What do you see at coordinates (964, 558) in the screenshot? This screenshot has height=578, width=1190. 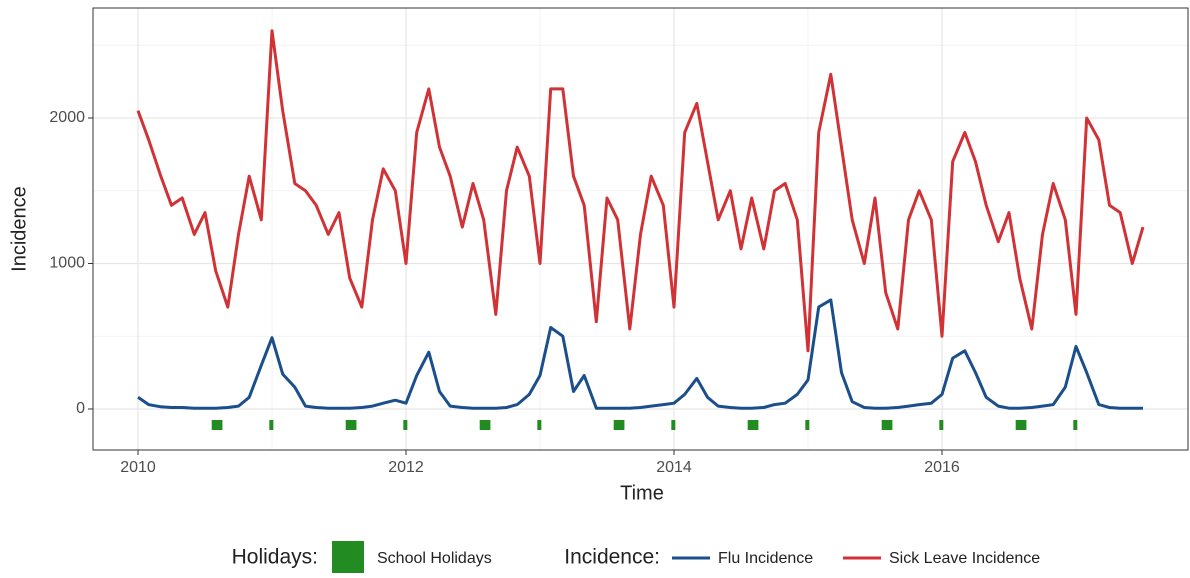 I see `legend-label: Sick Leave Incidence` at bounding box center [964, 558].